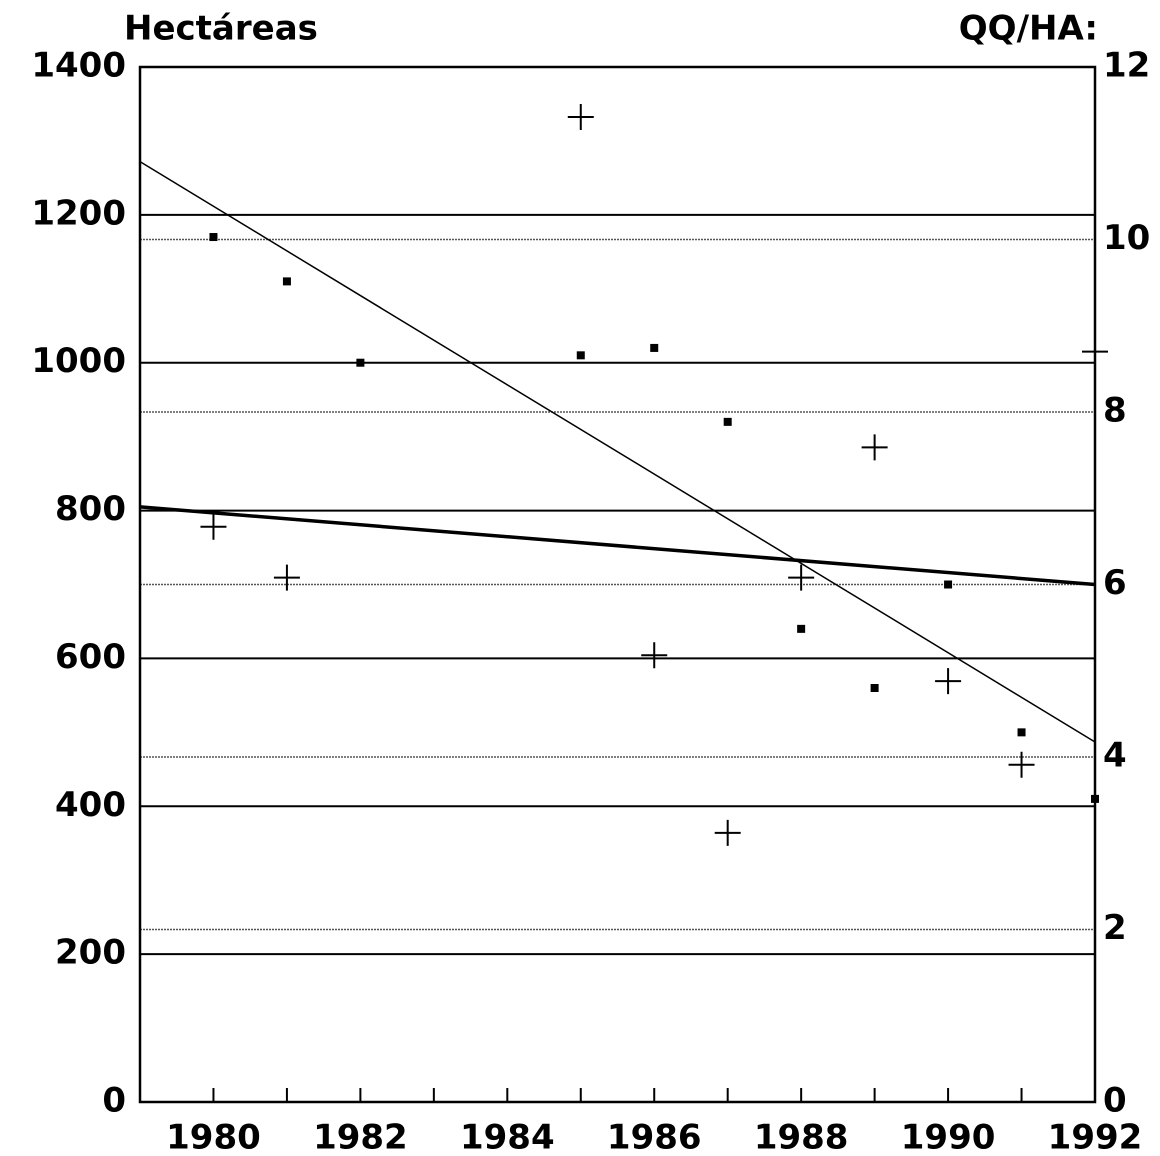  What do you see at coordinates (1126, 238) in the screenshot?
I see `y2-tick-label: 10` at bounding box center [1126, 238].